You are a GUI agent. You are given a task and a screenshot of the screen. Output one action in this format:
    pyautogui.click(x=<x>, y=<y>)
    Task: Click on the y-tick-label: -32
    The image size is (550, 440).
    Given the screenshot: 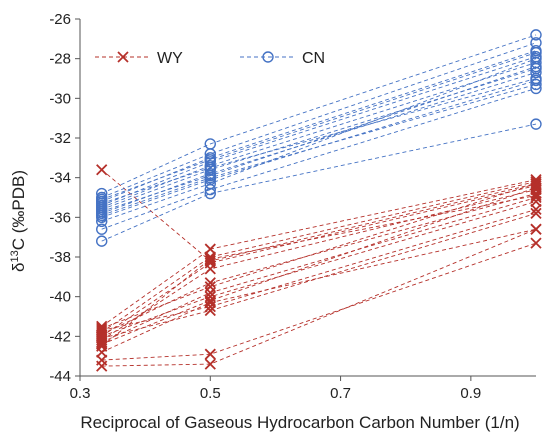 What is the action you would take?
    pyautogui.click(x=60, y=138)
    